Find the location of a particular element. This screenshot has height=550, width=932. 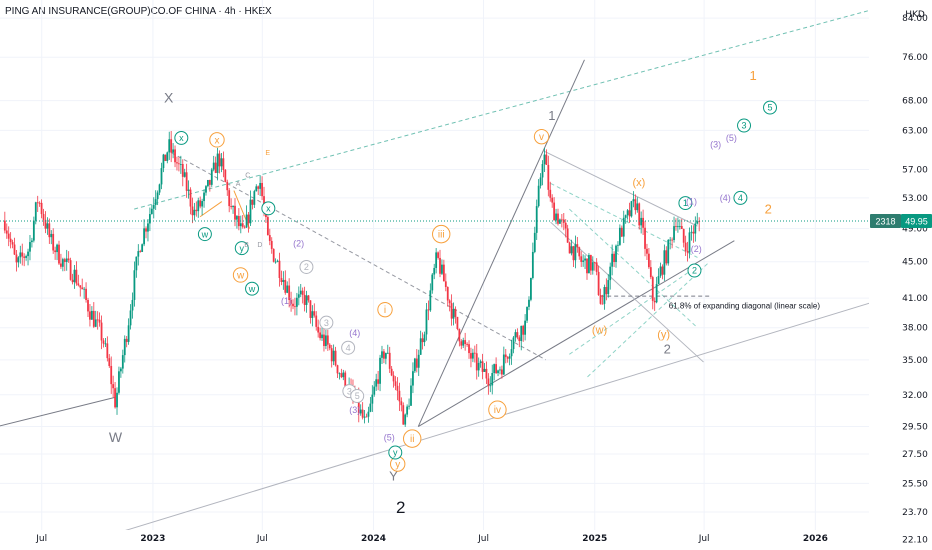

wave-label: D is located at coordinates (259, 245).